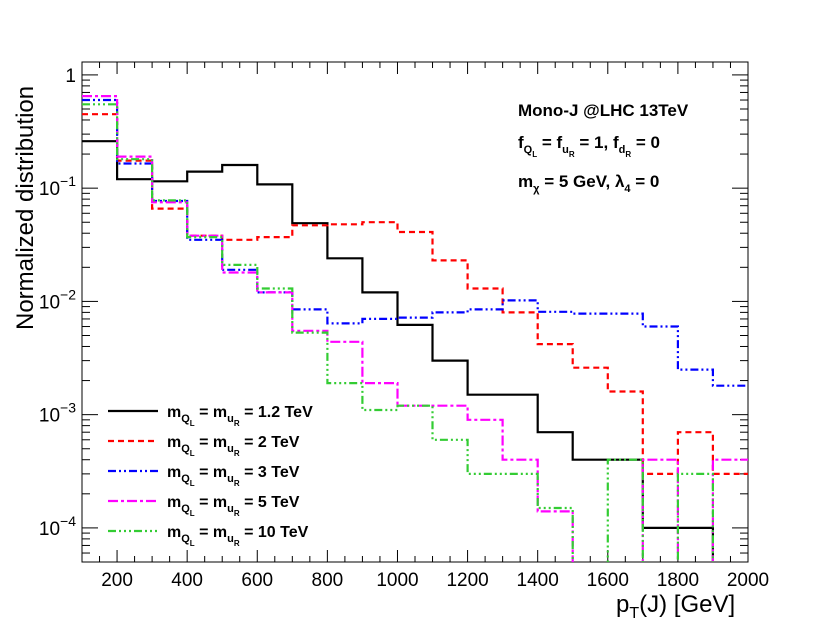  I want to click on x-tick-label: 400, so click(187, 580).